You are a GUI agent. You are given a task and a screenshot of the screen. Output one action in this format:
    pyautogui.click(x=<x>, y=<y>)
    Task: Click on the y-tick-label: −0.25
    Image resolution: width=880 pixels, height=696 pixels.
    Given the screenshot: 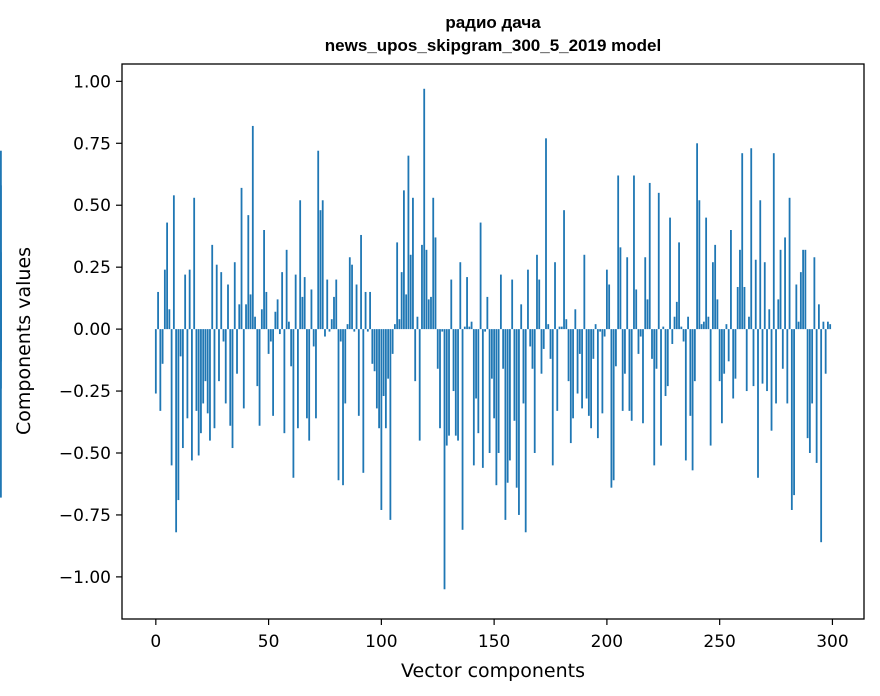 What is the action you would take?
    pyautogui.click(x=85, y=392)
    